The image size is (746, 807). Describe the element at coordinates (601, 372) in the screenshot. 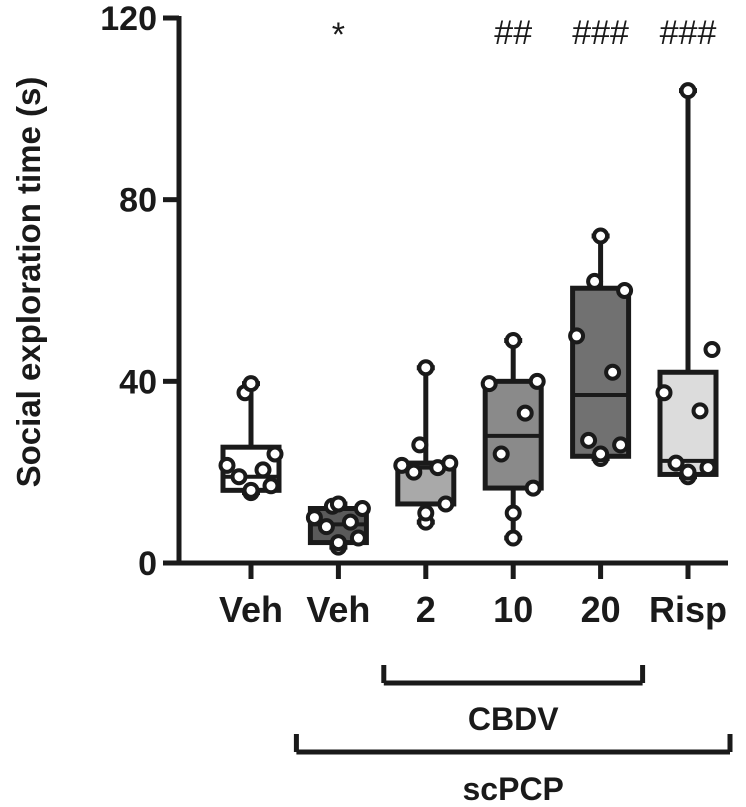

I see `box-iqr` at that location.